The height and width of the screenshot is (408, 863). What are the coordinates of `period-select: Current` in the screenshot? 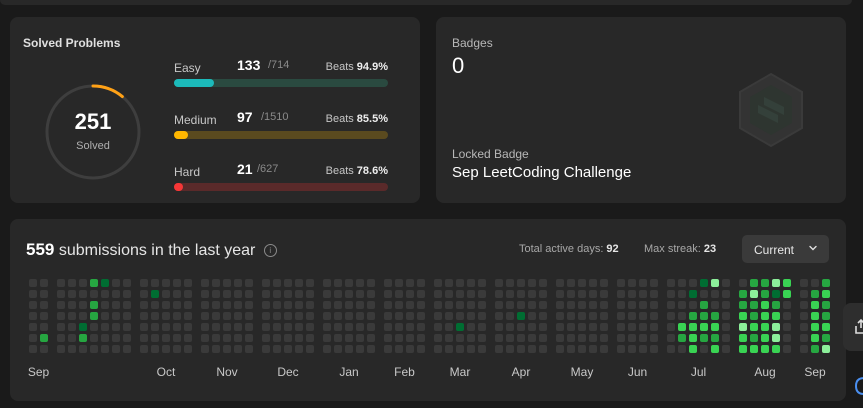 It's located at (785, 249).